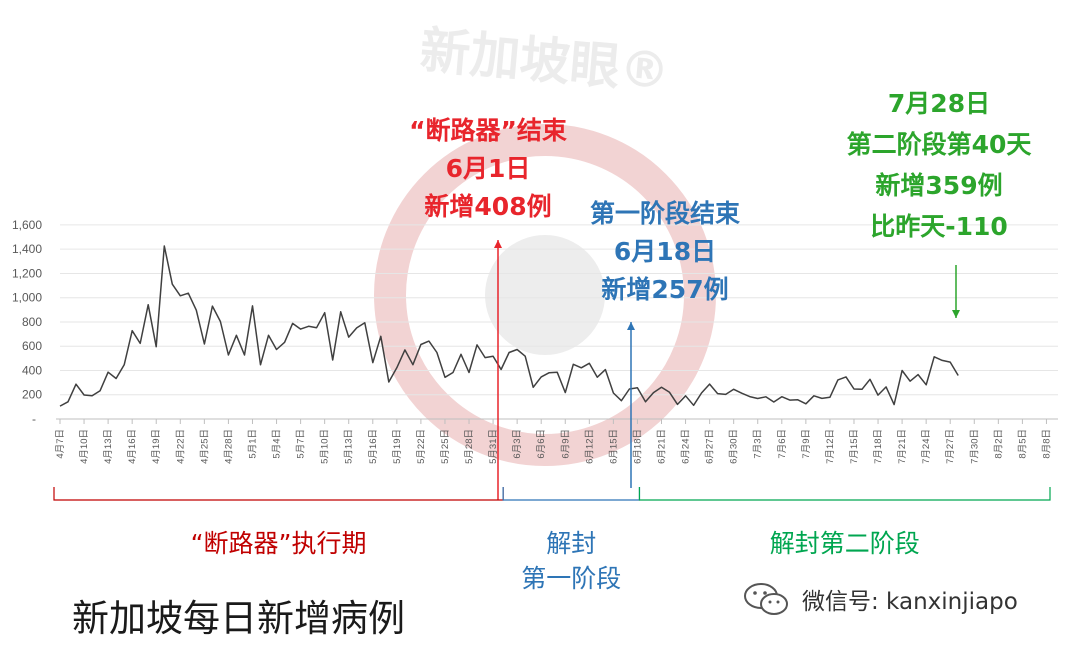  I want to click on x-tick-label-33: 7月15日, so click(854, 446).